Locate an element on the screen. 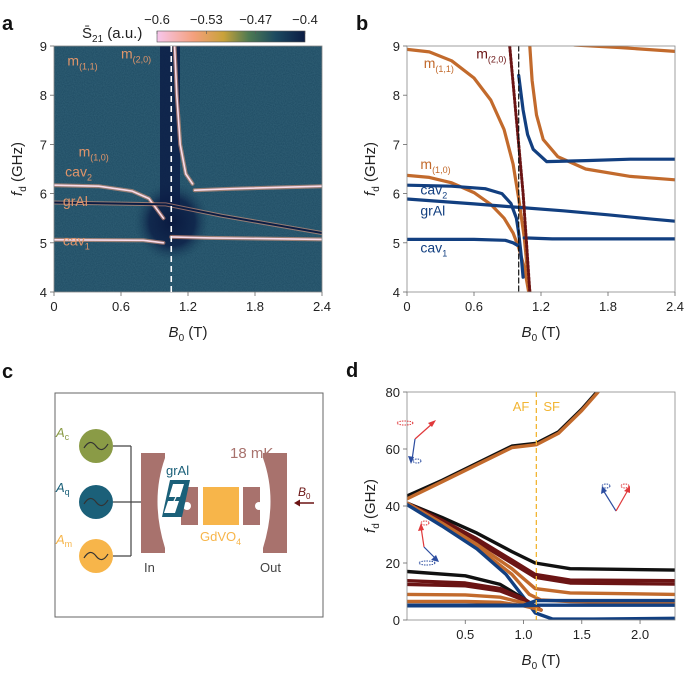  in-port-label: In is located at coordinates (149, 567).